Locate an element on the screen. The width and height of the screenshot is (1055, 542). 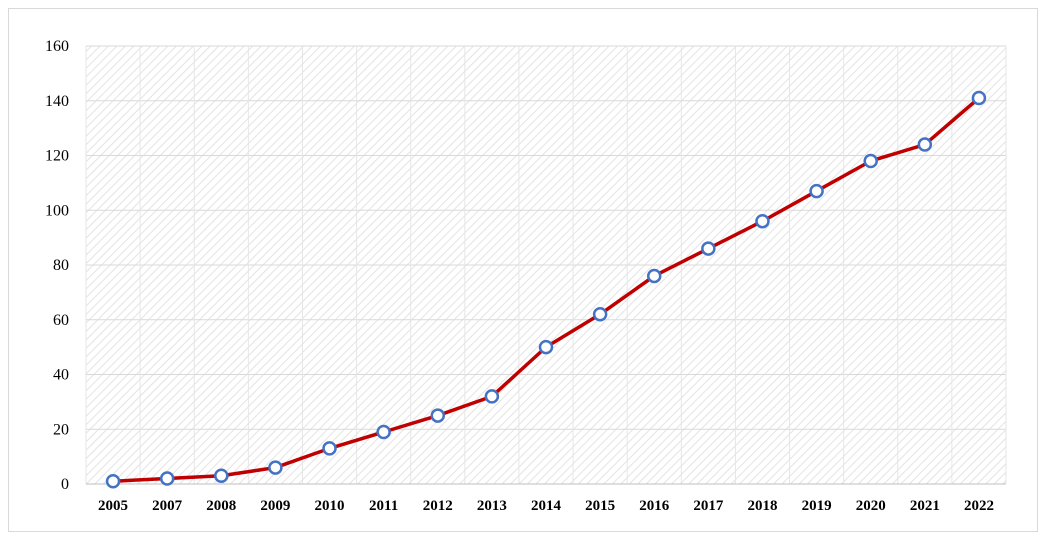
x-tick-label: 2015 is located at coordinates (600, 506).